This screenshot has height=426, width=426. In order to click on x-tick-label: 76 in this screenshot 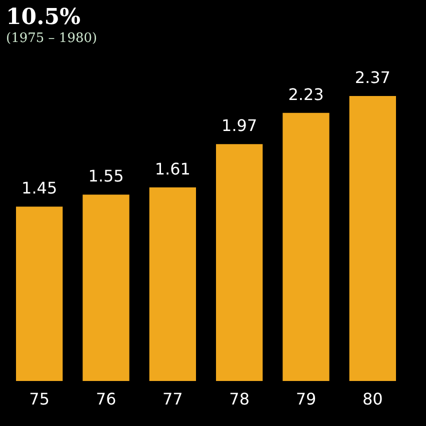, I will do `click(106, 399)`.